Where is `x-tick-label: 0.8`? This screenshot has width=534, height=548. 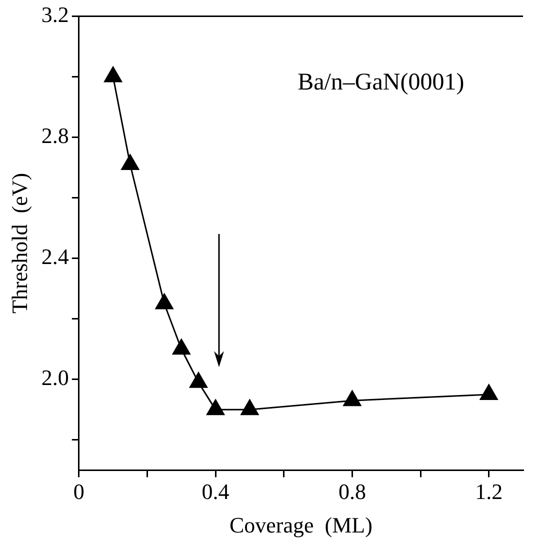 x-tick-label: 0.8 is located at coordinates (352, 491).